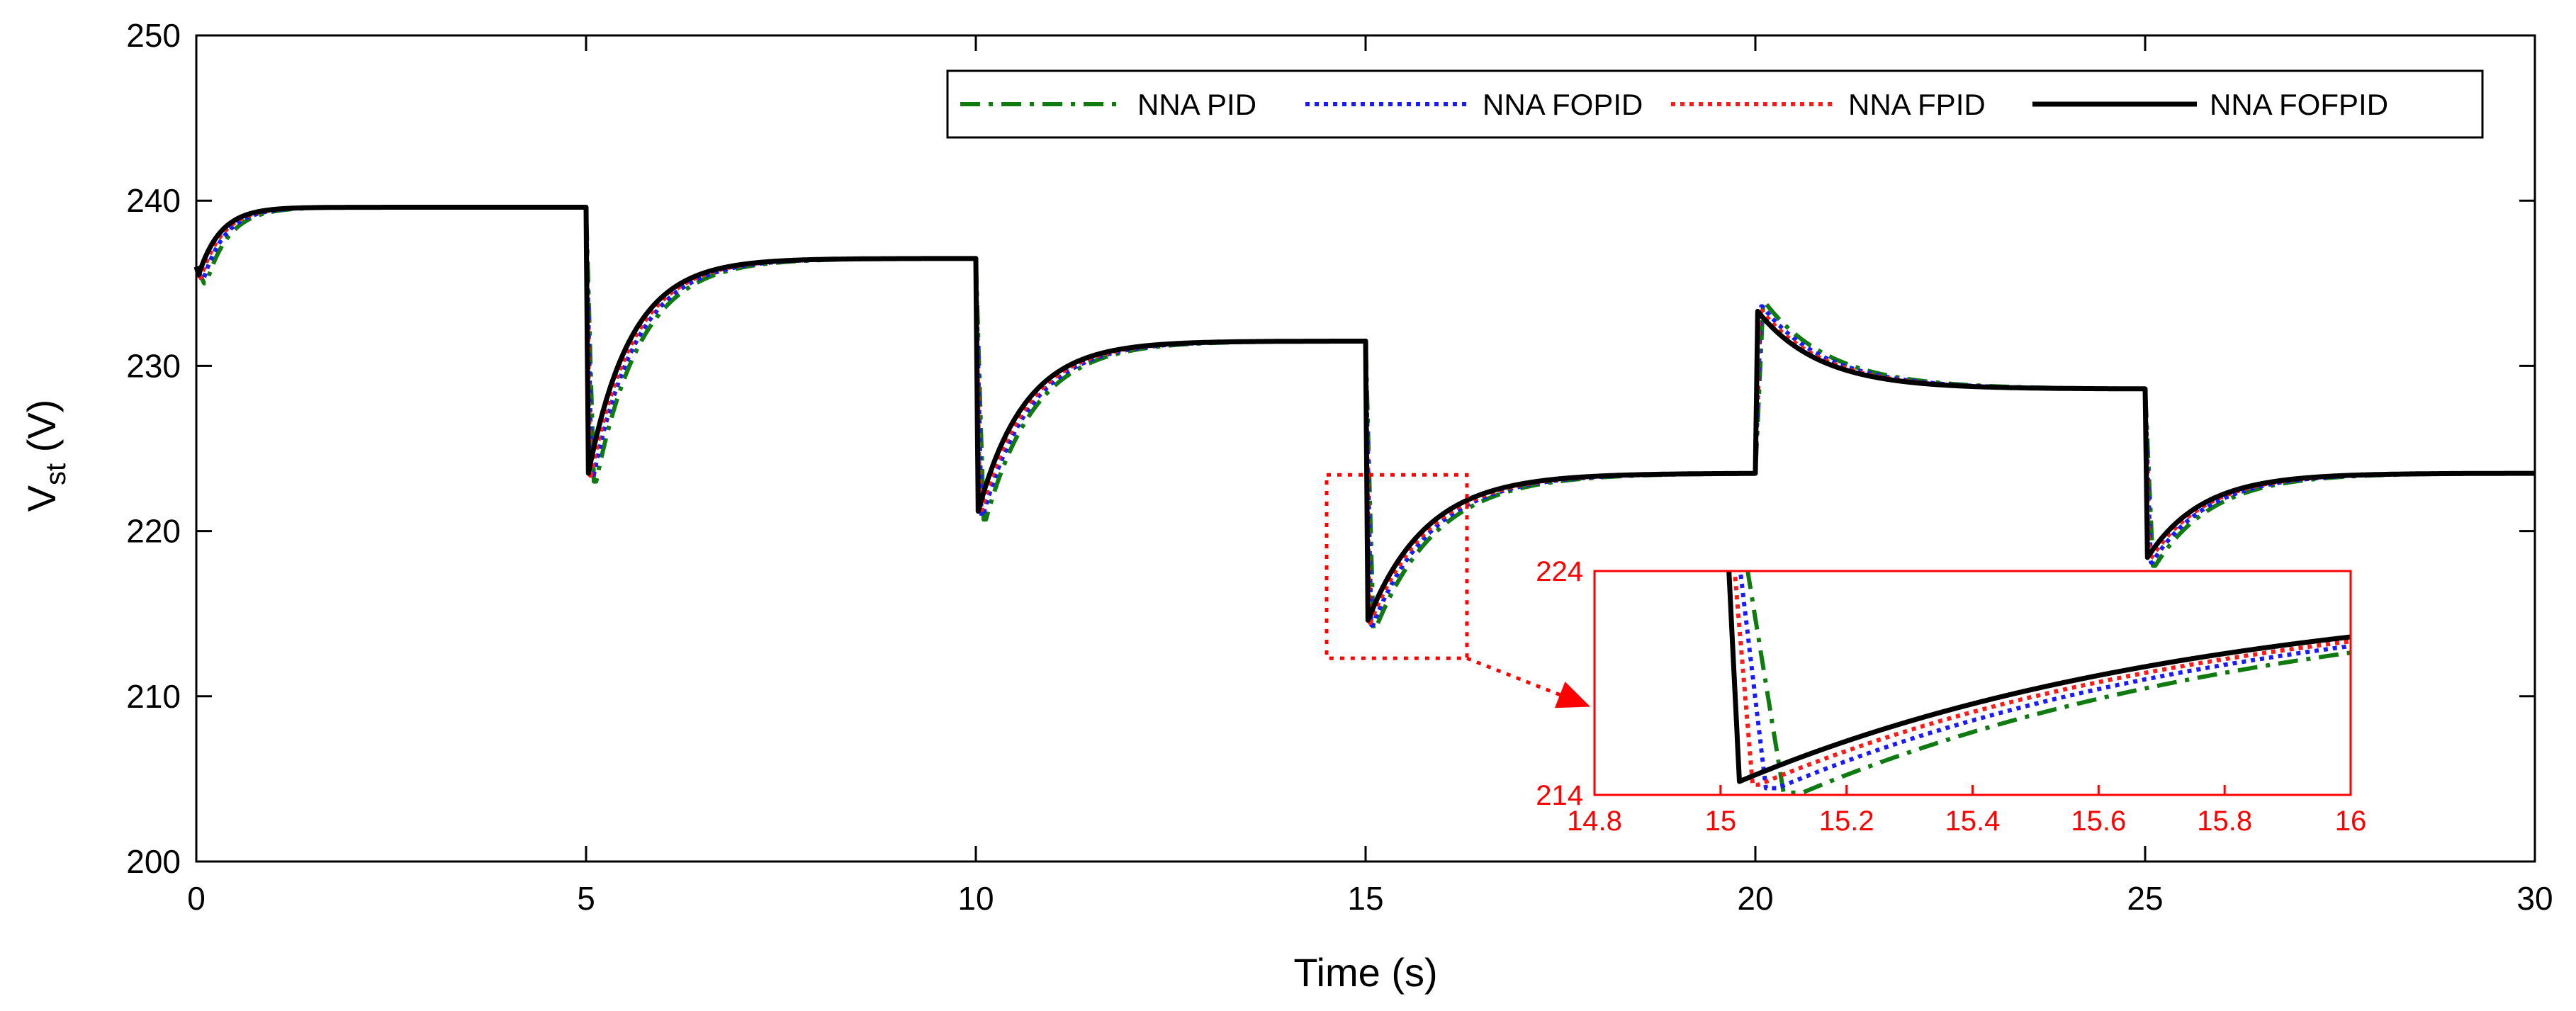 Image resolution: width=2576 pixels, height=1011 pixels. What do you see at coordinates (1572, 695) in the screenshot?
I see `zoom-arrow-head` at bounding box center [1572, 695].